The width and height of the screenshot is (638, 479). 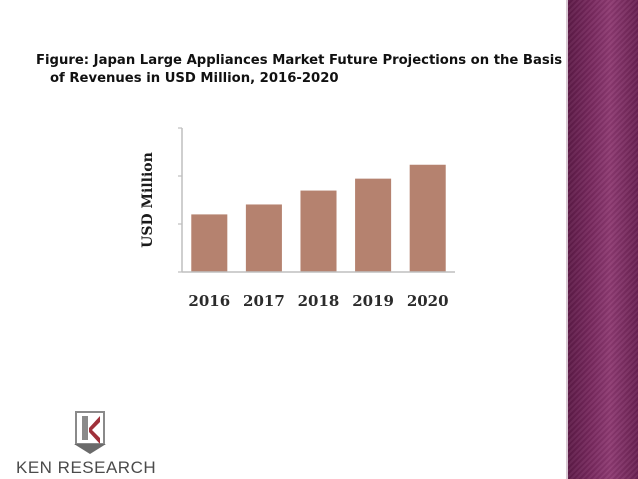 I want to click on bar-2016, so click(x=209, y=243).